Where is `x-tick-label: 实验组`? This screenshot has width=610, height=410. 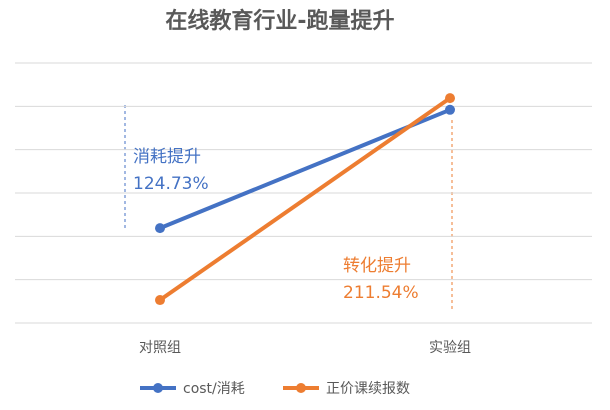
x-tick-label: 实验组 is located at coordinates (450, 348).